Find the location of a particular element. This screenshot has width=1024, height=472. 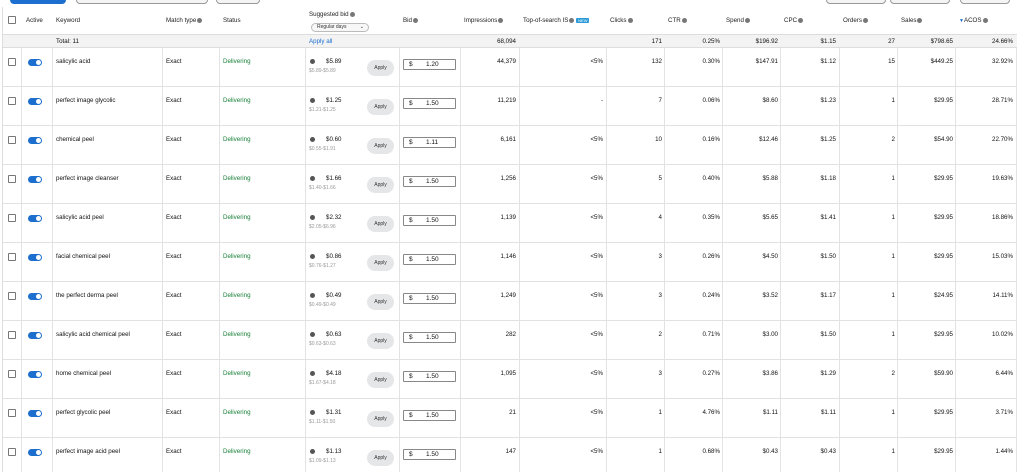

date-range-button is located at coordinates (920, 2).